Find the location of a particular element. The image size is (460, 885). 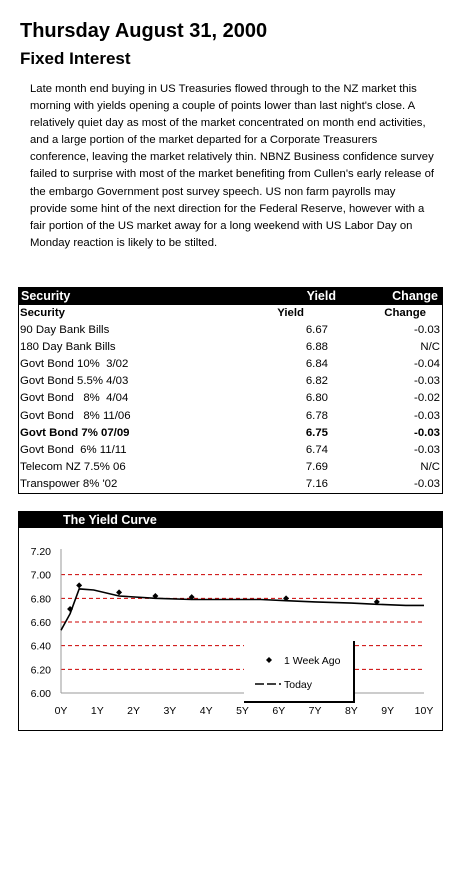

table-row: 90 Day Bank Bills 6.67 -0.03 is located at coordinates (230, 330).